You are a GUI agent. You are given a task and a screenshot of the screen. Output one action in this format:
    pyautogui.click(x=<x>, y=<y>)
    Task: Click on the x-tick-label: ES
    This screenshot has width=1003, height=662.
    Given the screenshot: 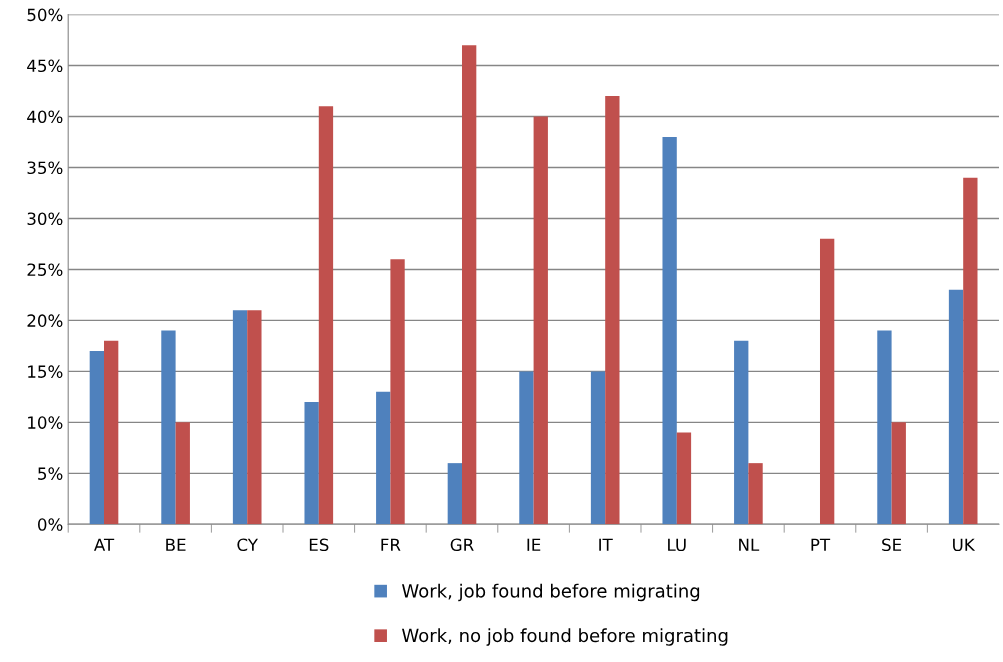 What is the action you would take?
    pyautogui.click(x=319, y=545)
    